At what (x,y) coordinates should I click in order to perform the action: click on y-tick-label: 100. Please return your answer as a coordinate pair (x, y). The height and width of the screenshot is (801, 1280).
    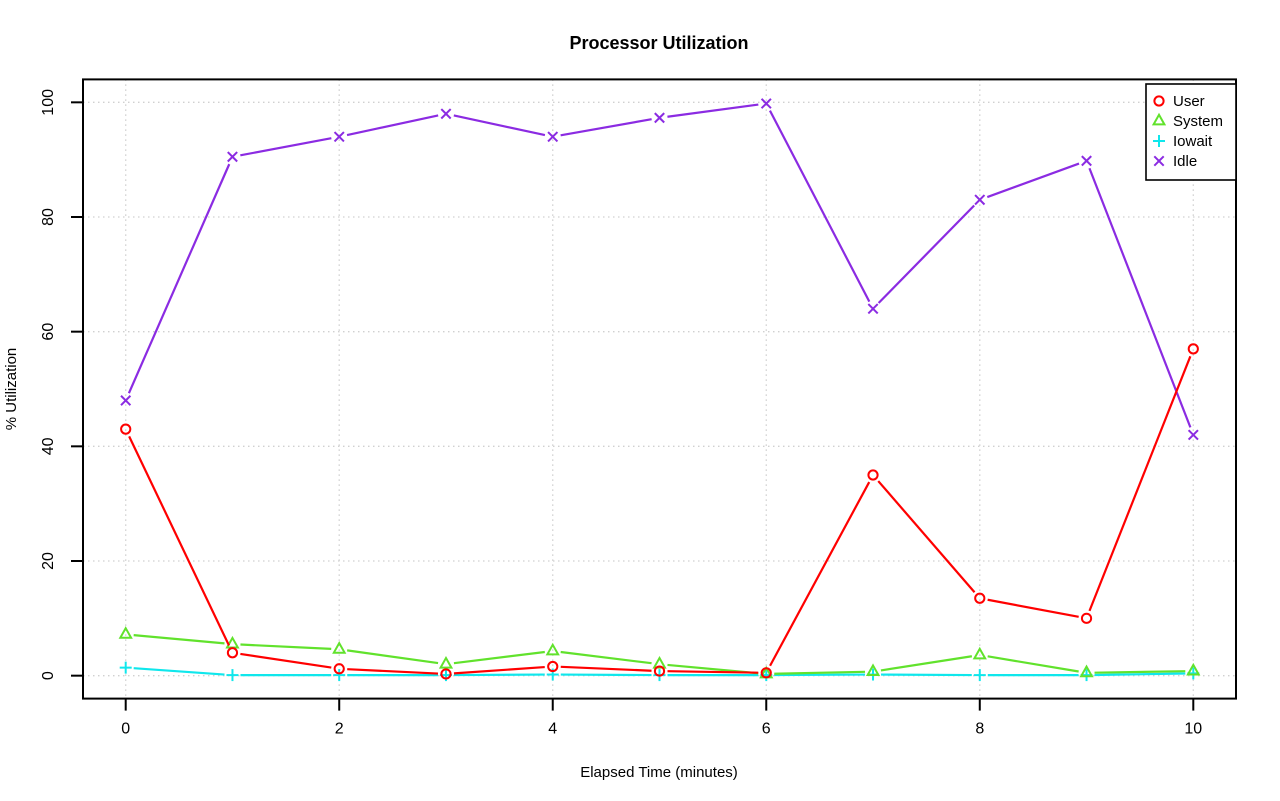
    Looking at the image, I should click on (48, 102).